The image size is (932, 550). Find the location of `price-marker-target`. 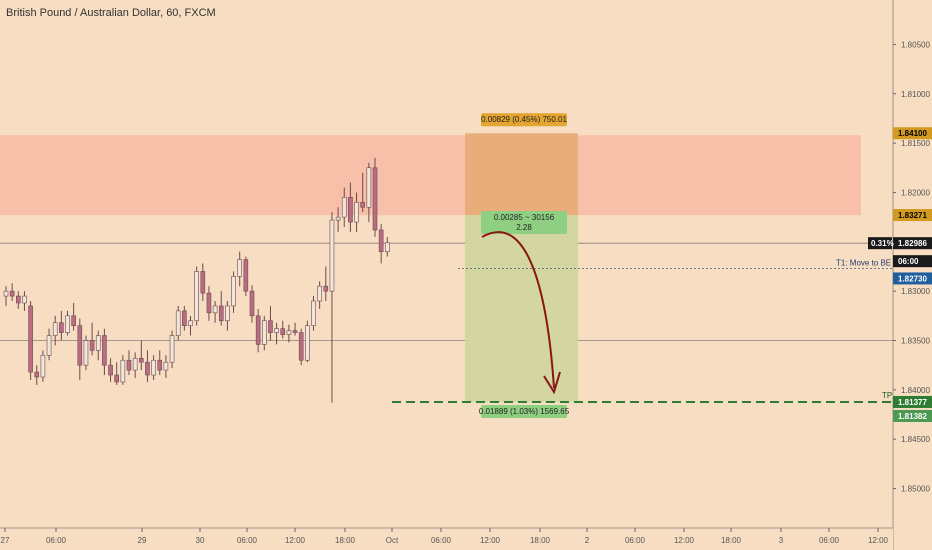

price-marker-target is located at coordinates (912, 415).